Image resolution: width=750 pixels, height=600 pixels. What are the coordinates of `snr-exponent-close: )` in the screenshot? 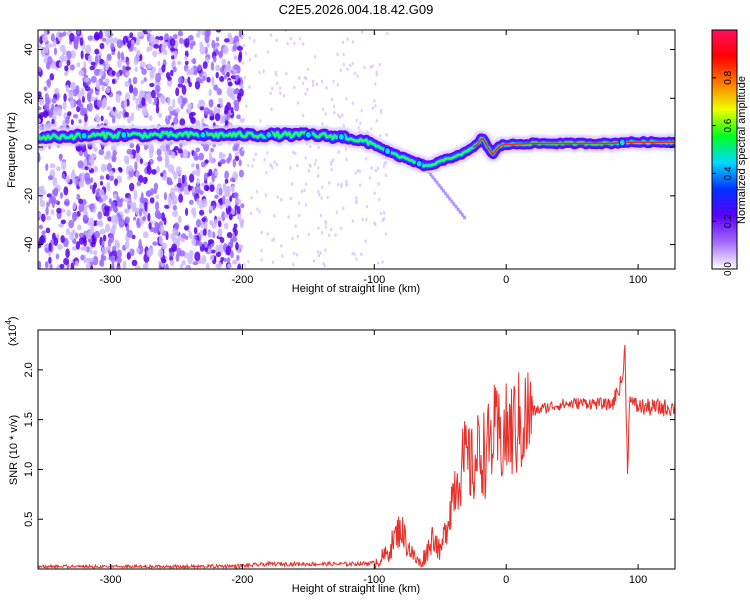 It's located at (13, 318).